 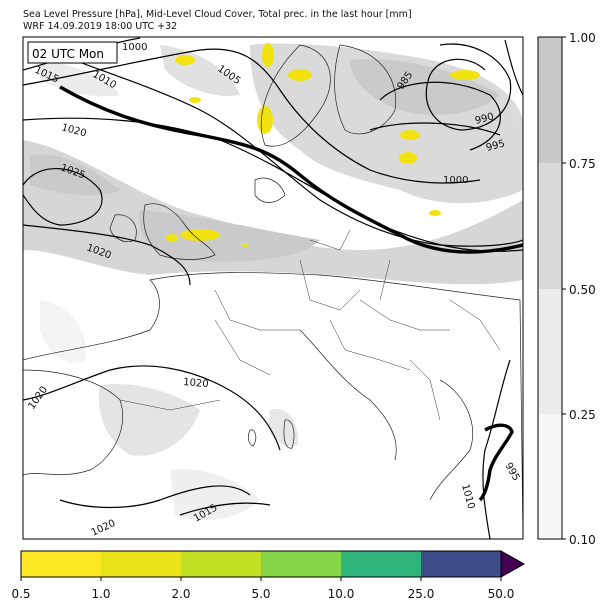 I want to click on colorbar-tick-label: 50.0, so click(x=501, y=594).